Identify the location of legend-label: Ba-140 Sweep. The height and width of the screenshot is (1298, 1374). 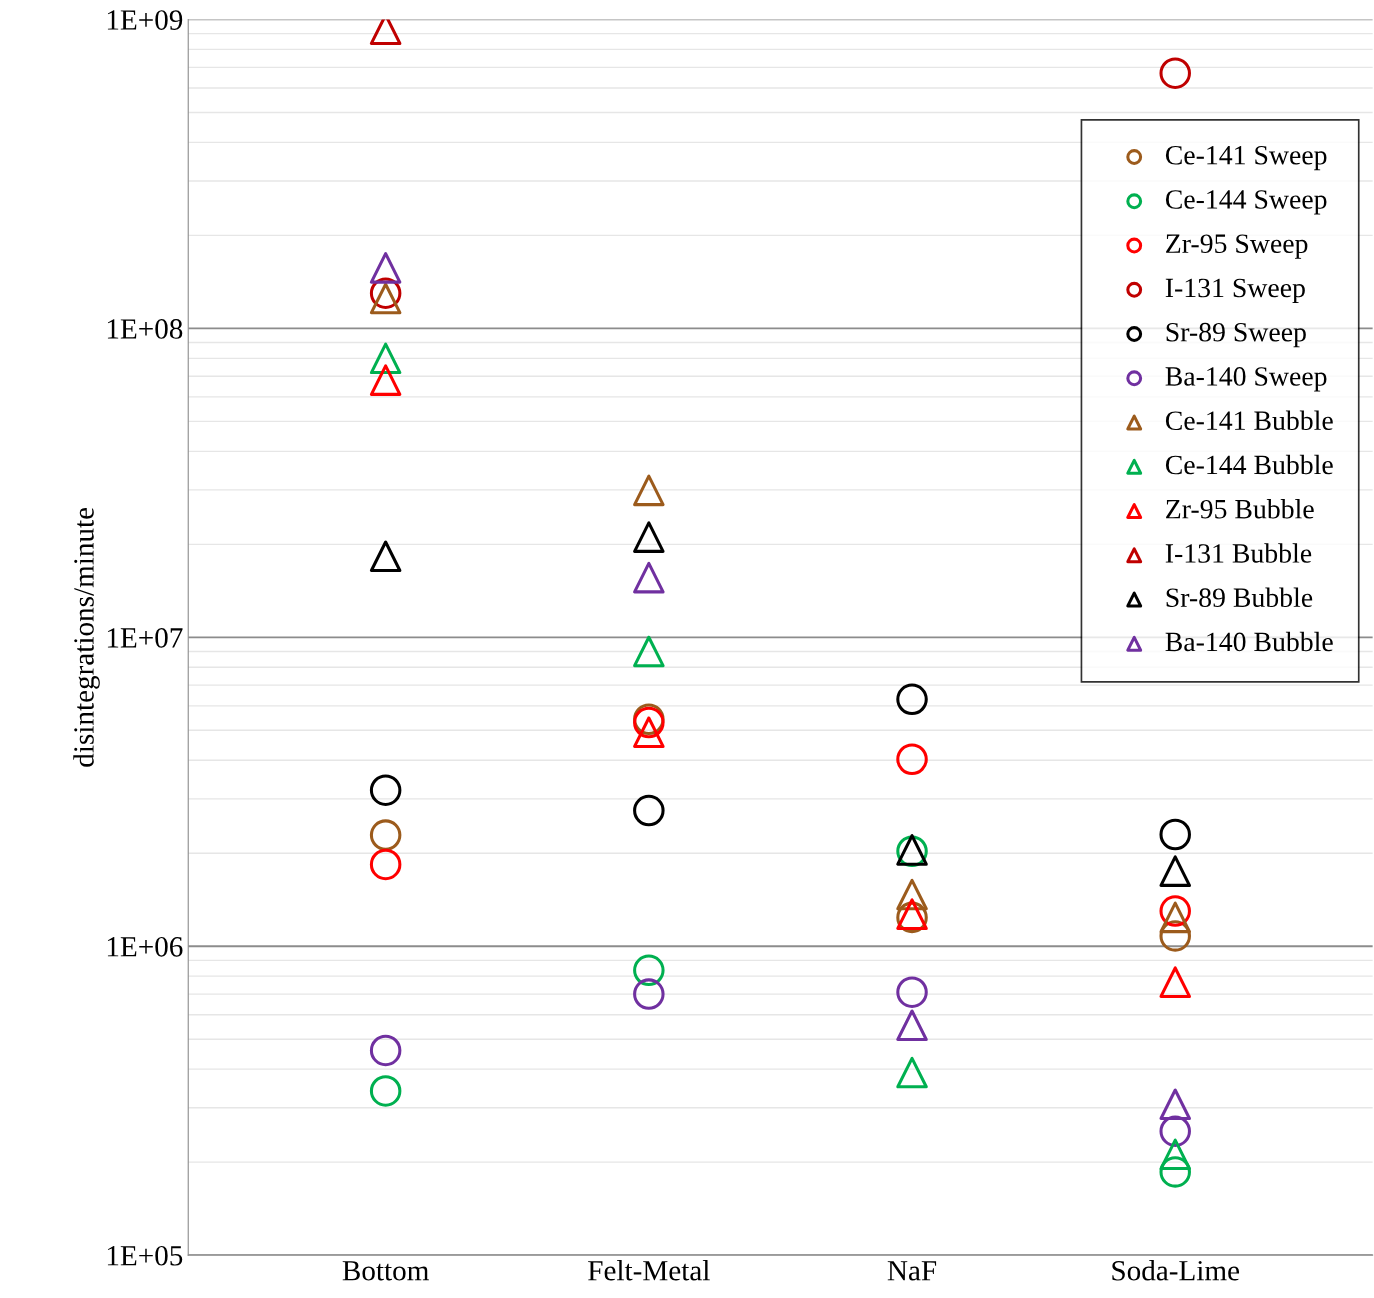
(1246, 379).